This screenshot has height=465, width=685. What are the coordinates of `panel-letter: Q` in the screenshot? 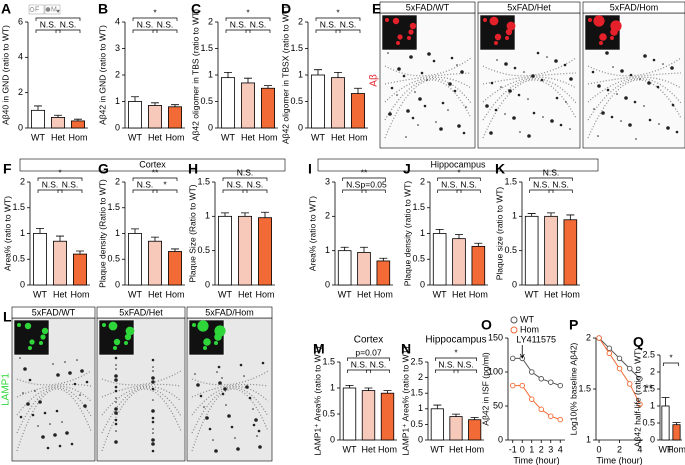 It's located at (638, 342).